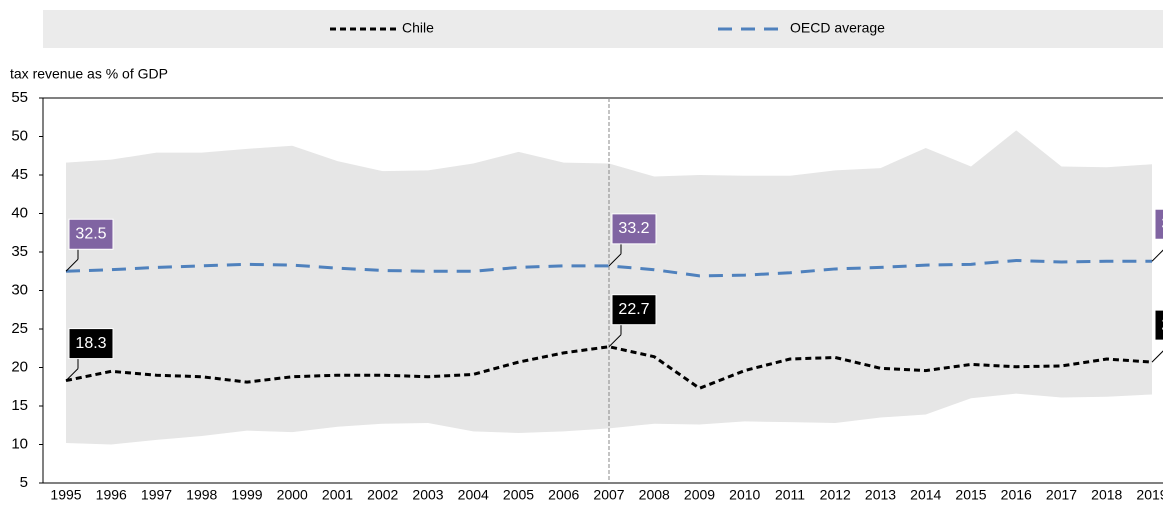  Describe the element at coordinates (654, 495) in the screenshot. I see `x-tick-label: 2008` at that location.